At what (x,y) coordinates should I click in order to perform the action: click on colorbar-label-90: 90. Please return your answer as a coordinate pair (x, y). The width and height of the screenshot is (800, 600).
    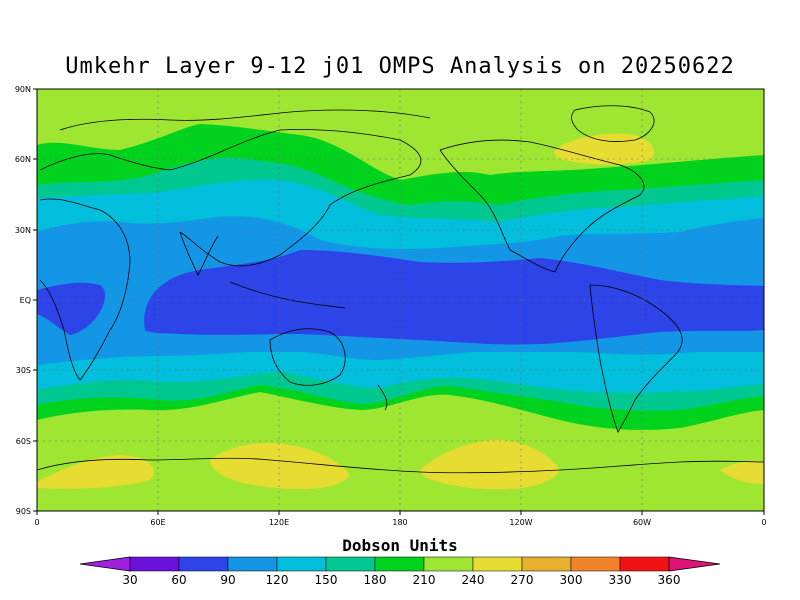
    Looking at the image, I should click on (227, 580).